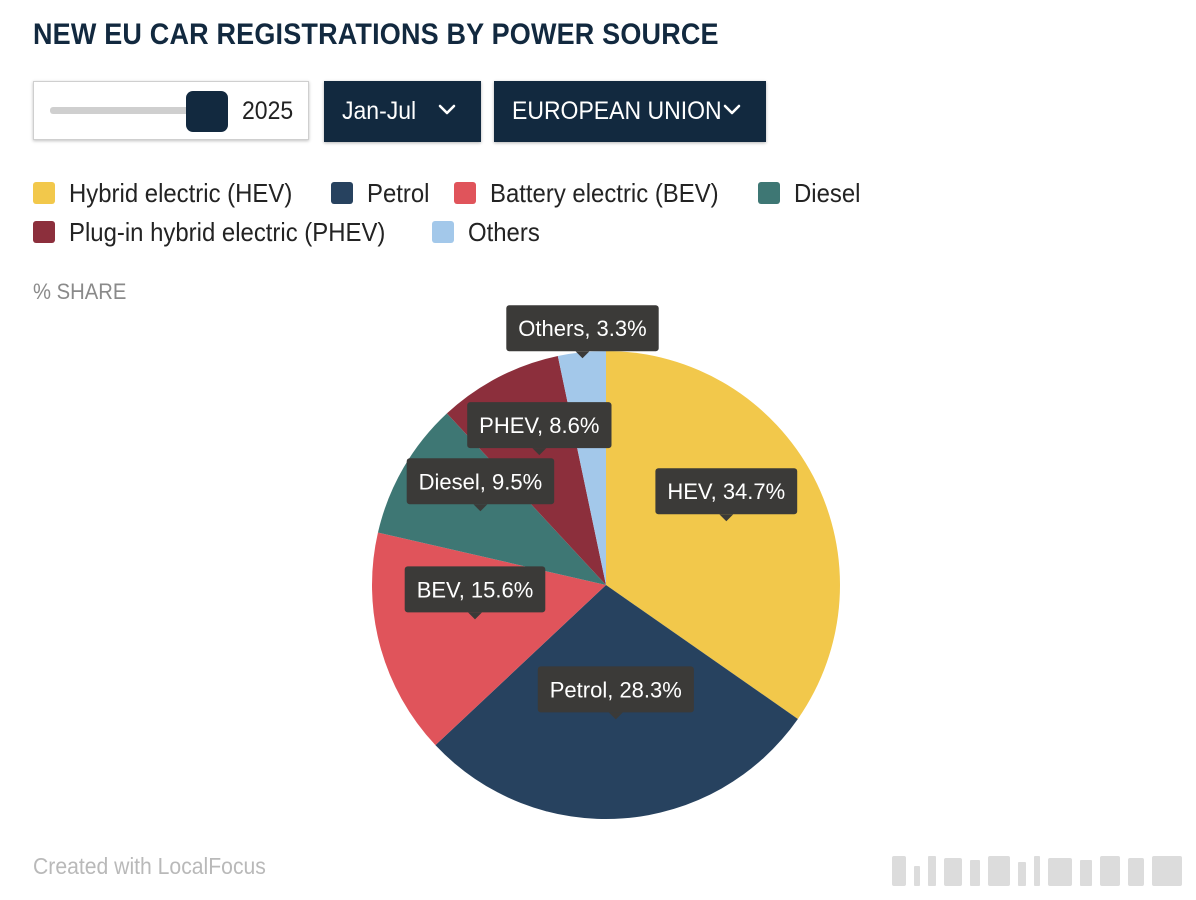  I want to click on chart-title: NEW EU CAR REGISTRATIONS BY POWER SOURCE, so click(376, 34).